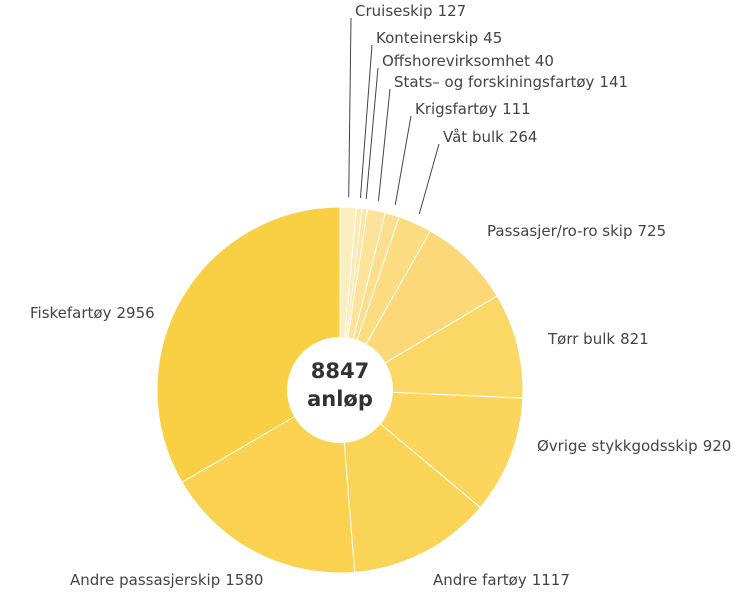  Describe the element at coordinates (551, 580) in the screenshot. I see `label-value: 1117` at that location.